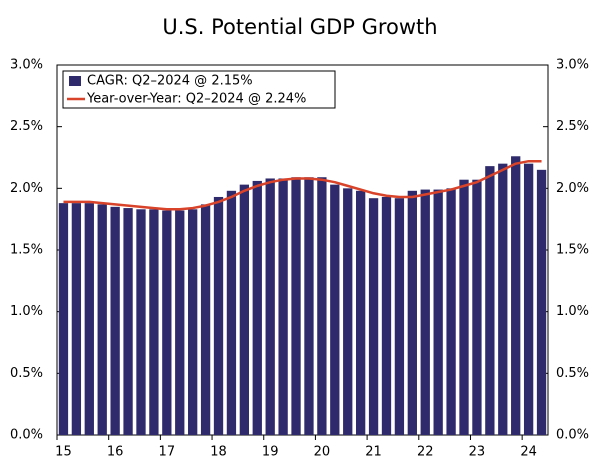 This screenshot has height=461, width=600. Describe the element at coordinates (63, 452) in the screenshot. I see `x-tick-label: 15` at that location.